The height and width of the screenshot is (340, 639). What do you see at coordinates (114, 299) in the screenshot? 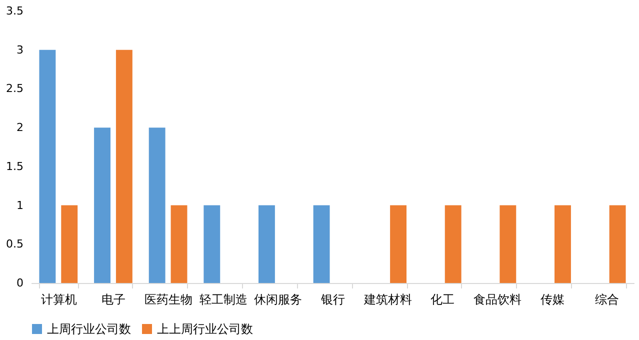
I see `x-tick-label: 电子` at bounding box center [114, 299].